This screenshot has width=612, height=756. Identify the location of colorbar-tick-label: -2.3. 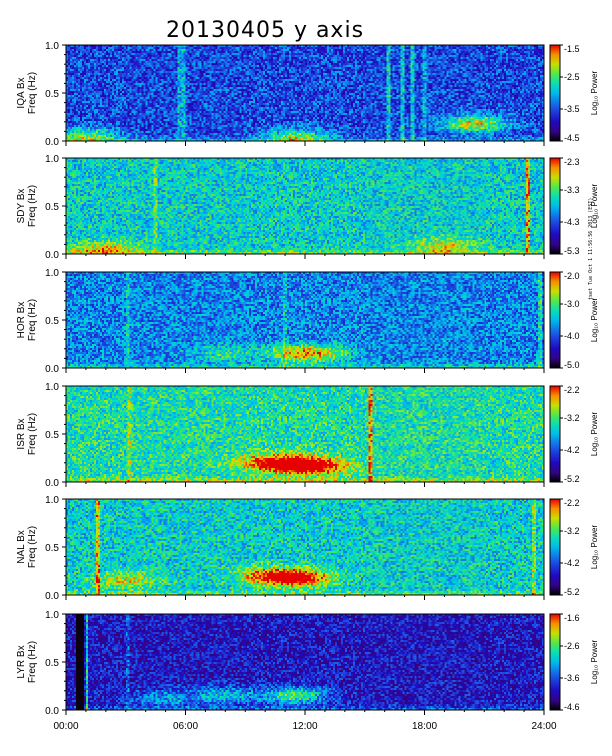
(572, 162).